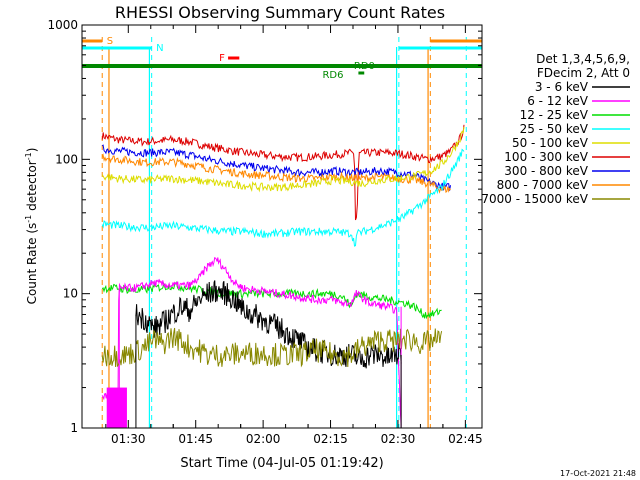 This screenshot has height=480, width=640. Describe the element at coordinates (543, 185) in the screenshot. I see `legend-label: 800 - 7000 keV` at that location.